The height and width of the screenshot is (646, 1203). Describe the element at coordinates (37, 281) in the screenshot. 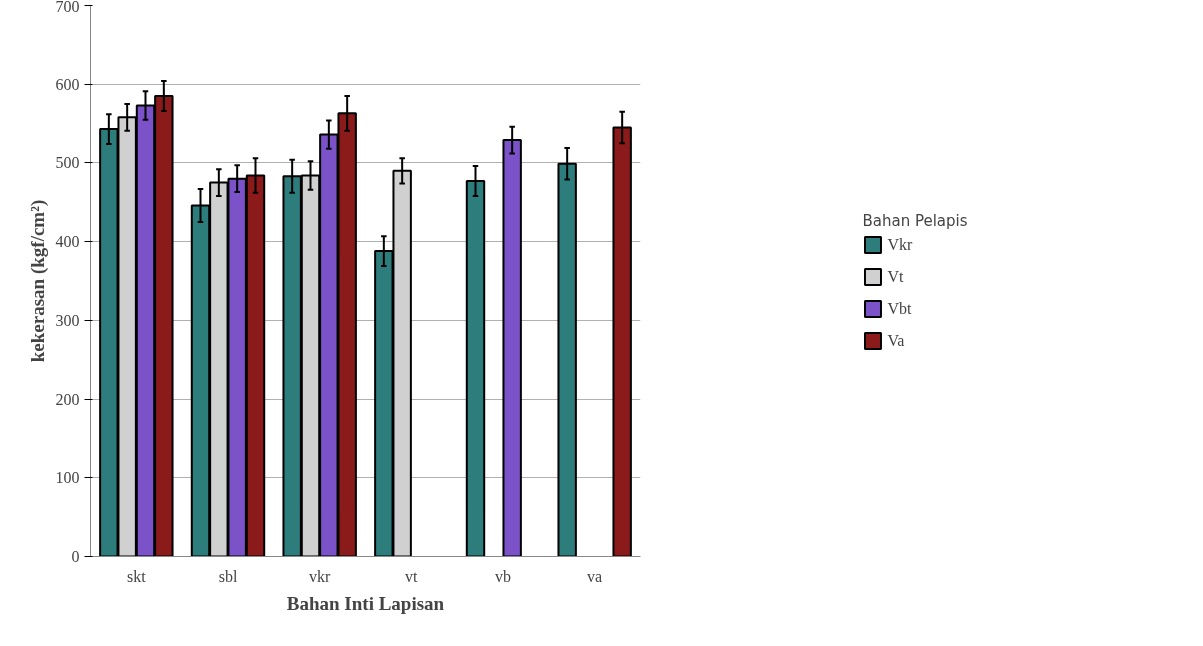

I see `y-axis-title: kekerasan (kgf/cm²)` at that location.